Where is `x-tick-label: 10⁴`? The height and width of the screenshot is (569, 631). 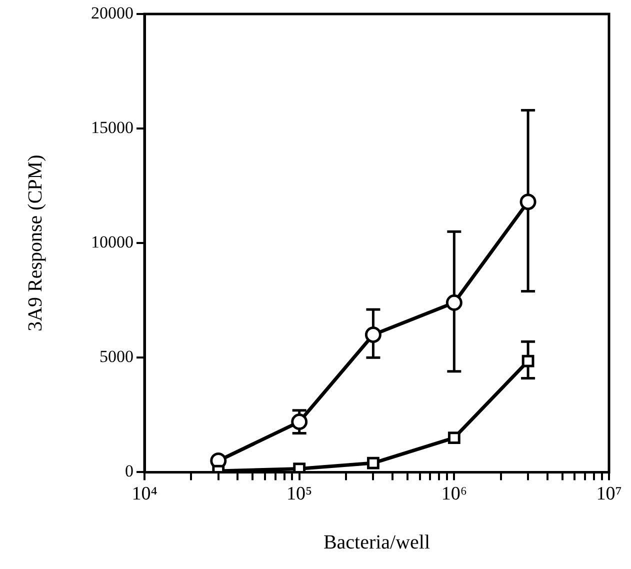 x-tick-label: 10⁴ is located at coordinates (145, 494).